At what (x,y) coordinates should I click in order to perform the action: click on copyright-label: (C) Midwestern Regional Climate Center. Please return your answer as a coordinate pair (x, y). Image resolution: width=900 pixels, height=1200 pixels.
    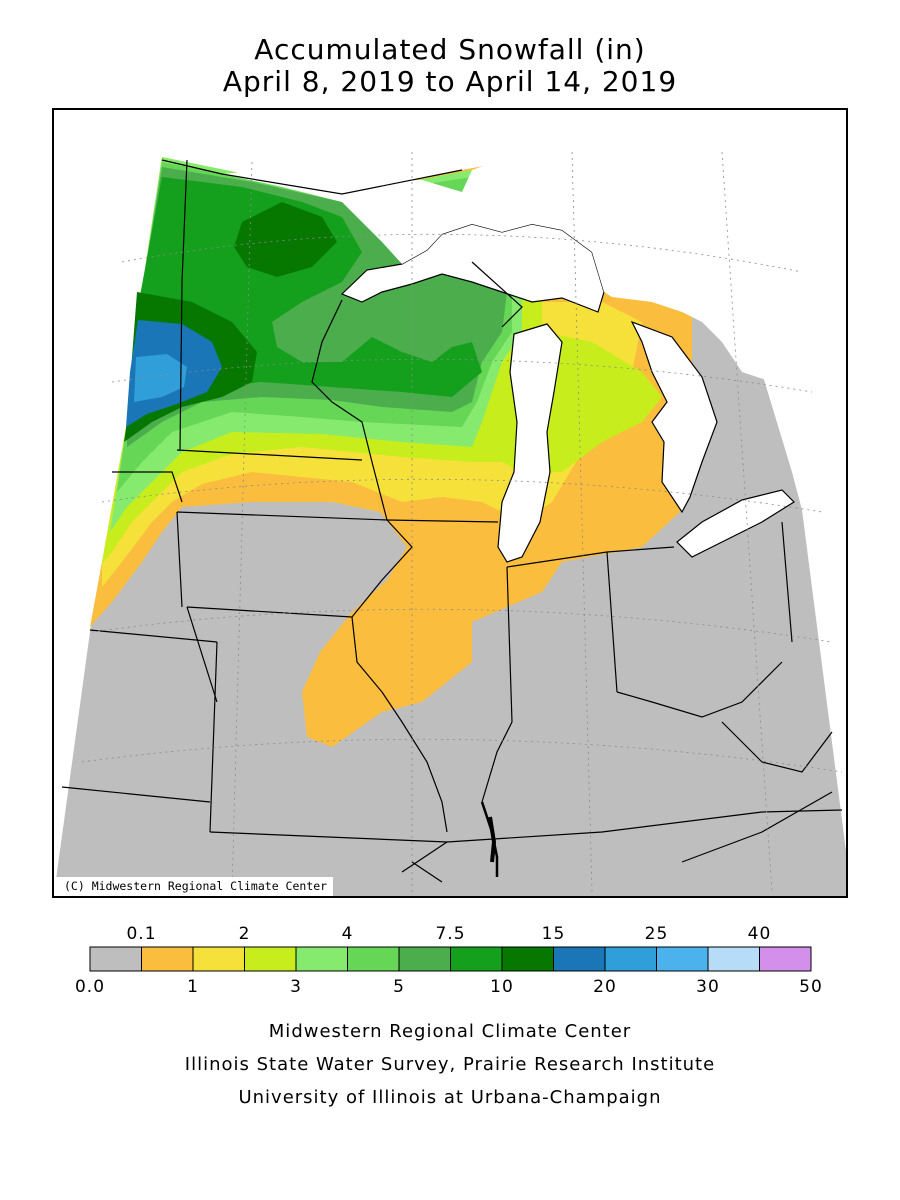
    Looking at the image, I should click on (194, 886).